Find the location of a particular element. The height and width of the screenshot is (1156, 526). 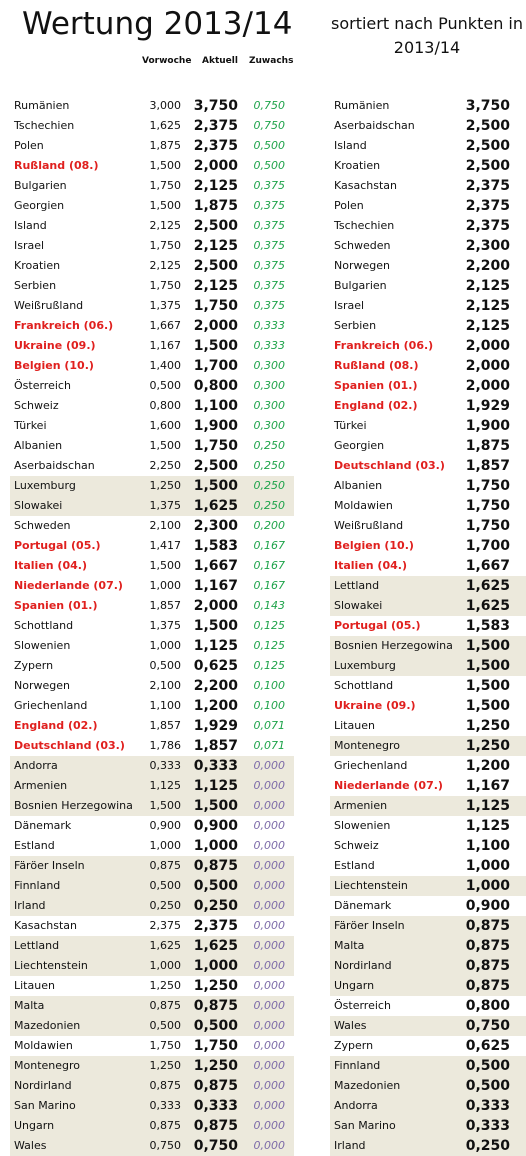

table-row: Israel 2,125 is located at coordinates (428, 306).